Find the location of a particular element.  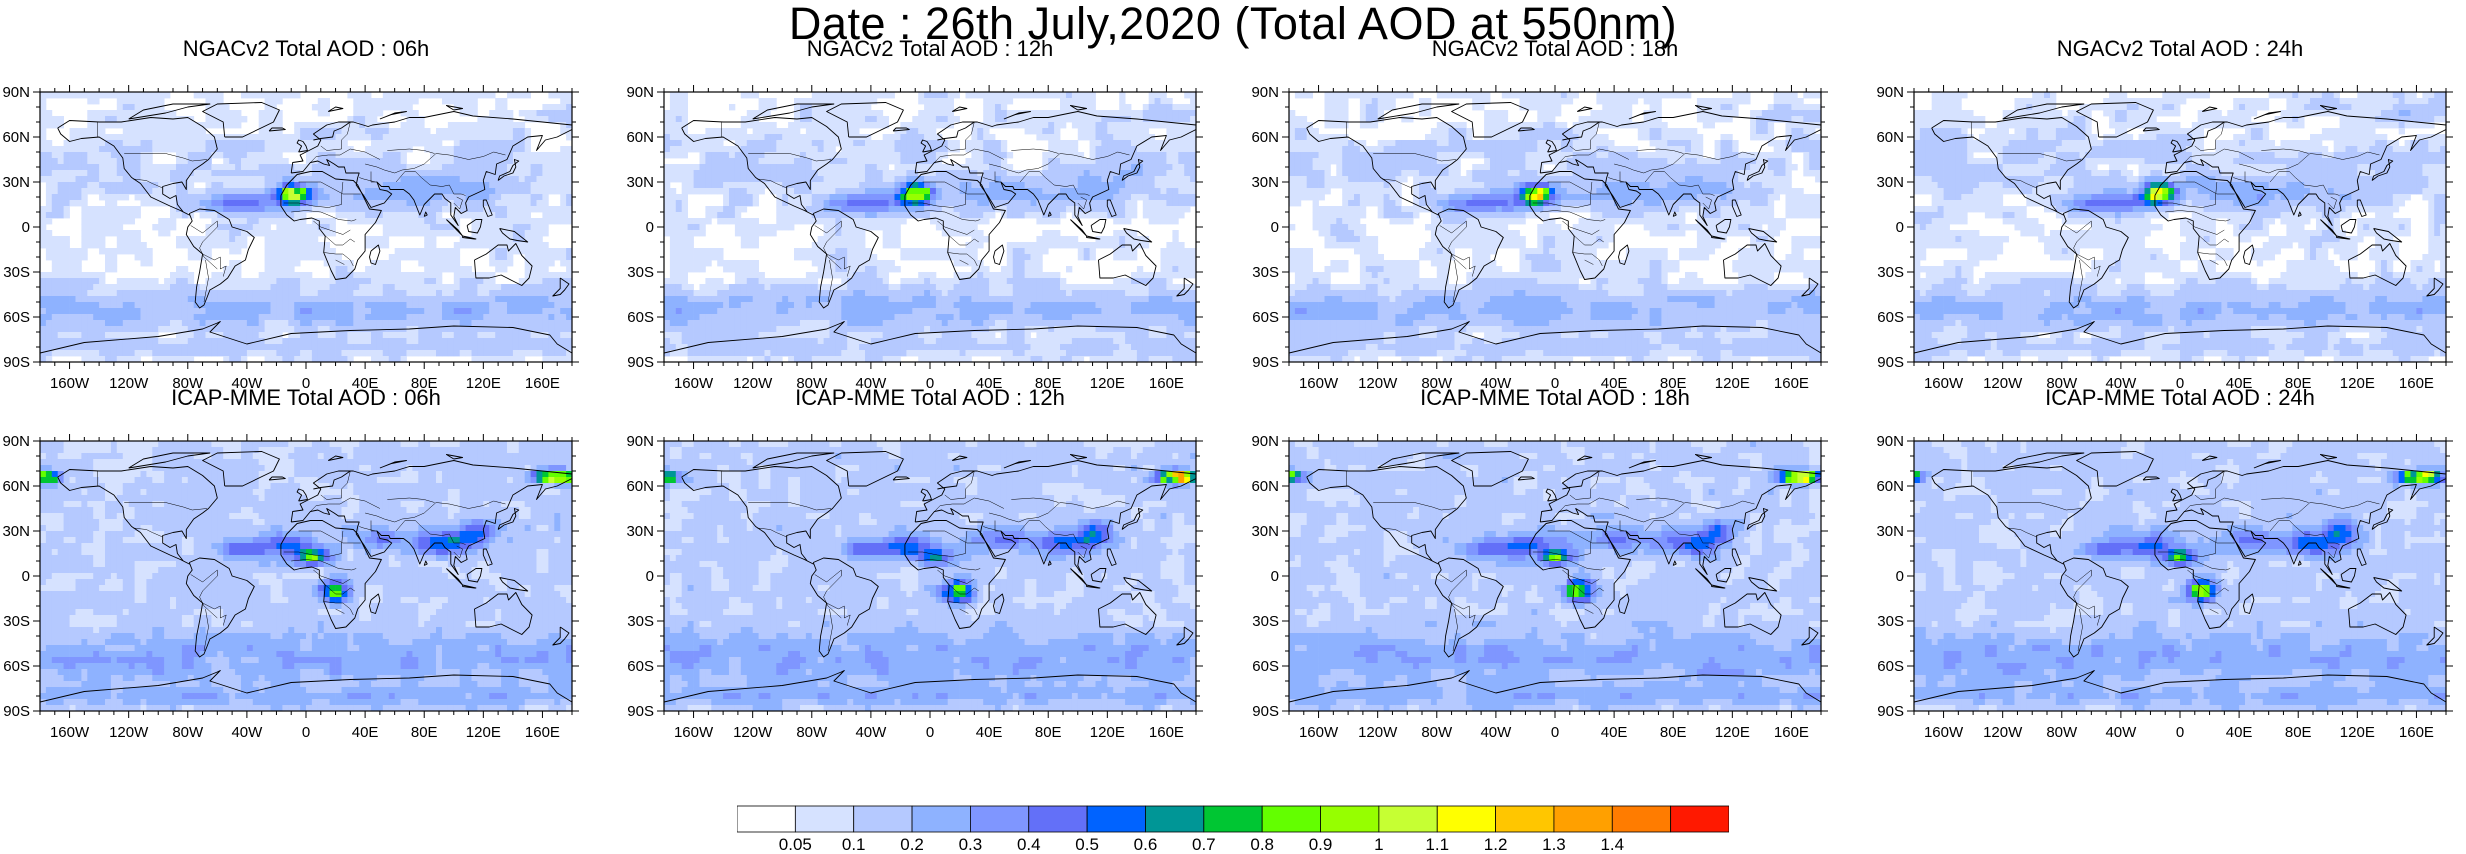

lon-label: 0 is located at coordinates (2180, 732).